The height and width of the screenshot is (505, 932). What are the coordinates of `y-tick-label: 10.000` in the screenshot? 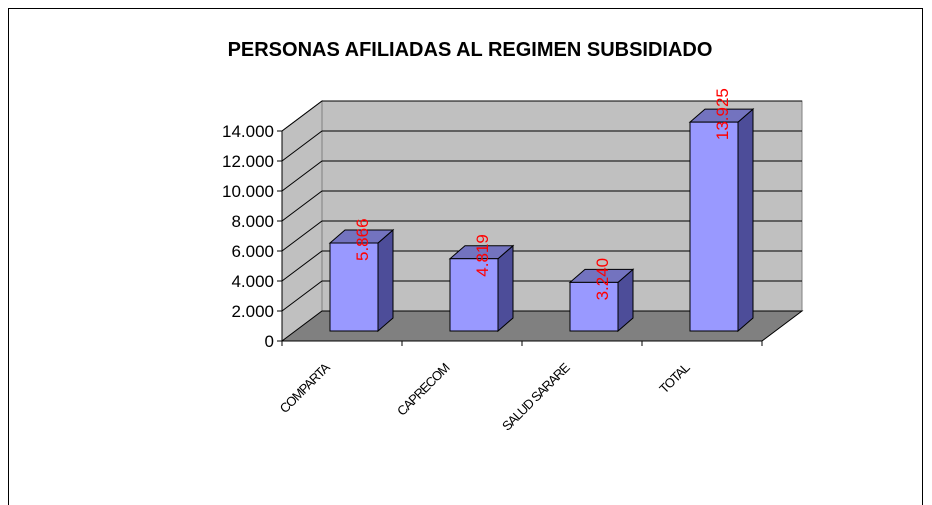 It's located at (248, 191).